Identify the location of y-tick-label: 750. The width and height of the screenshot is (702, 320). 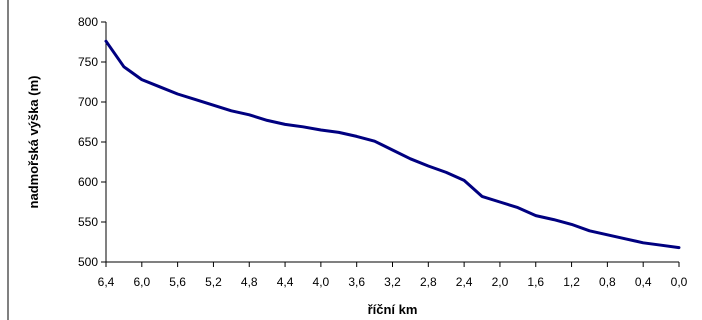
(88, 62).